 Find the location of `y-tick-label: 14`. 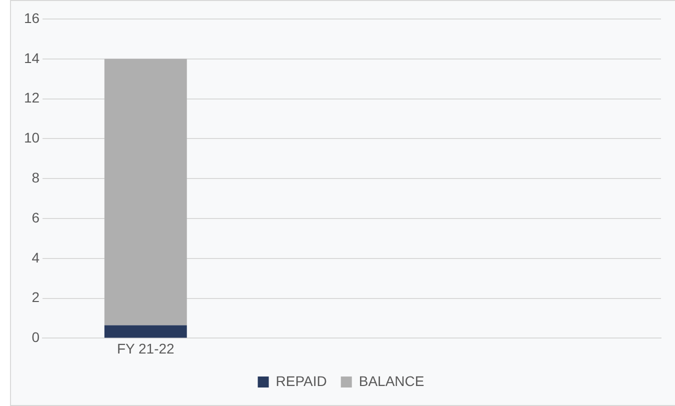

y-tick-label: 14 is located at coordinates (32, 58).